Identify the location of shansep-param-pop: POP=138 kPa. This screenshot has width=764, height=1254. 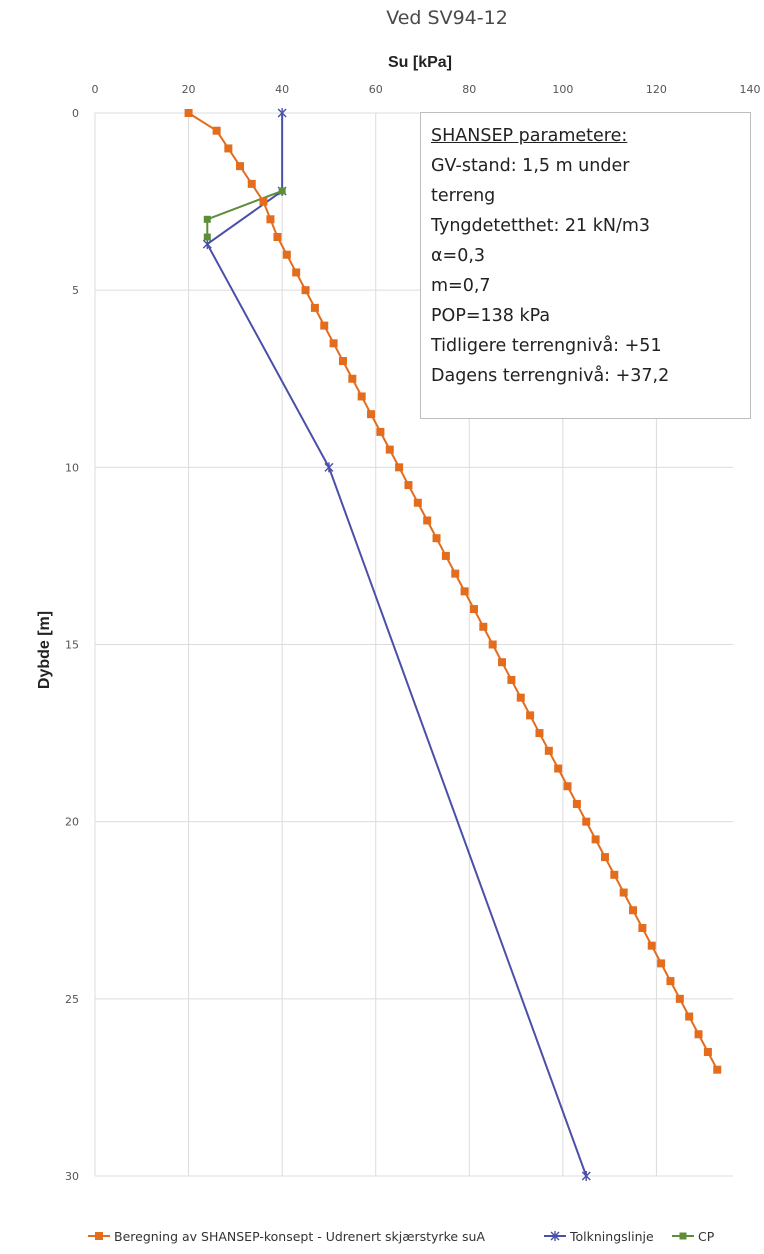
(491, 316).